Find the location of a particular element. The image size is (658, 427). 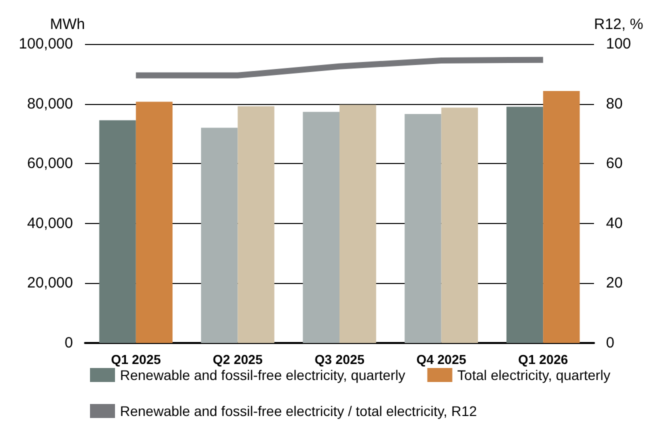

y-tick-label: 100,000 is located at coordinates (45, 44).